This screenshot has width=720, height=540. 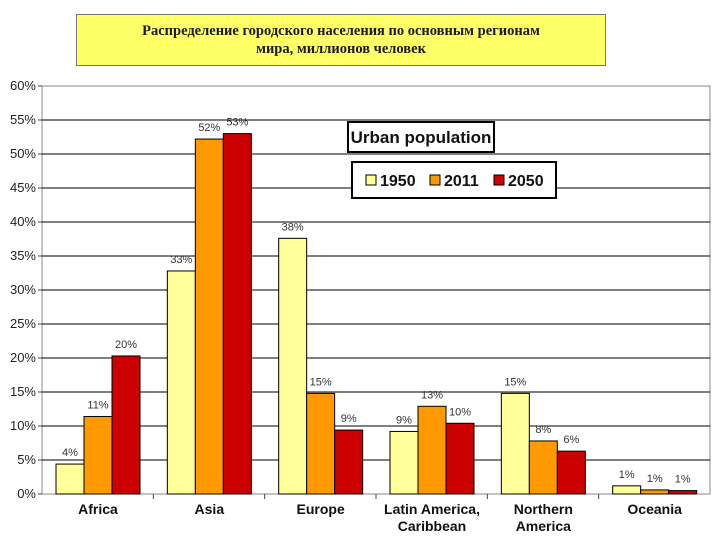 I want to click on legend-entry-label: 1950, so click(x=398, y=181).